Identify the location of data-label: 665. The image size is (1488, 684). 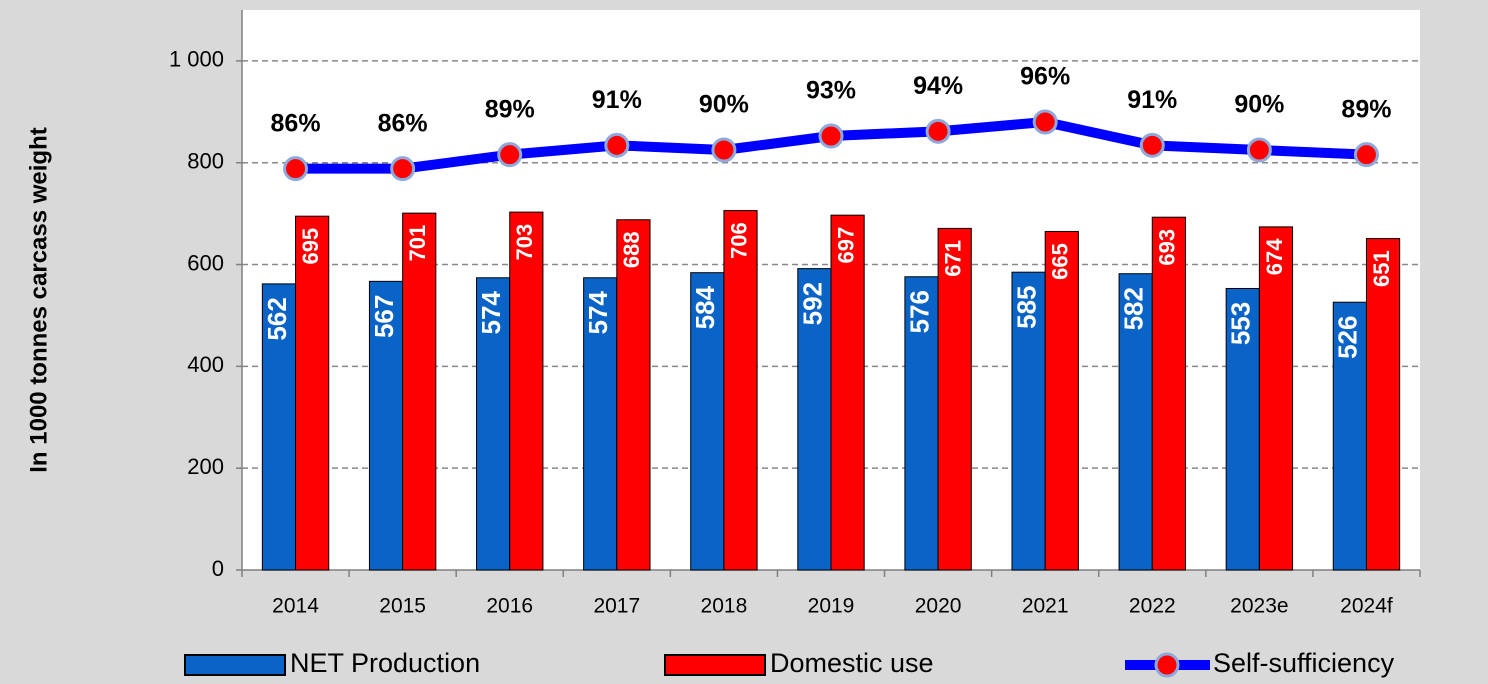
(1060, 261).